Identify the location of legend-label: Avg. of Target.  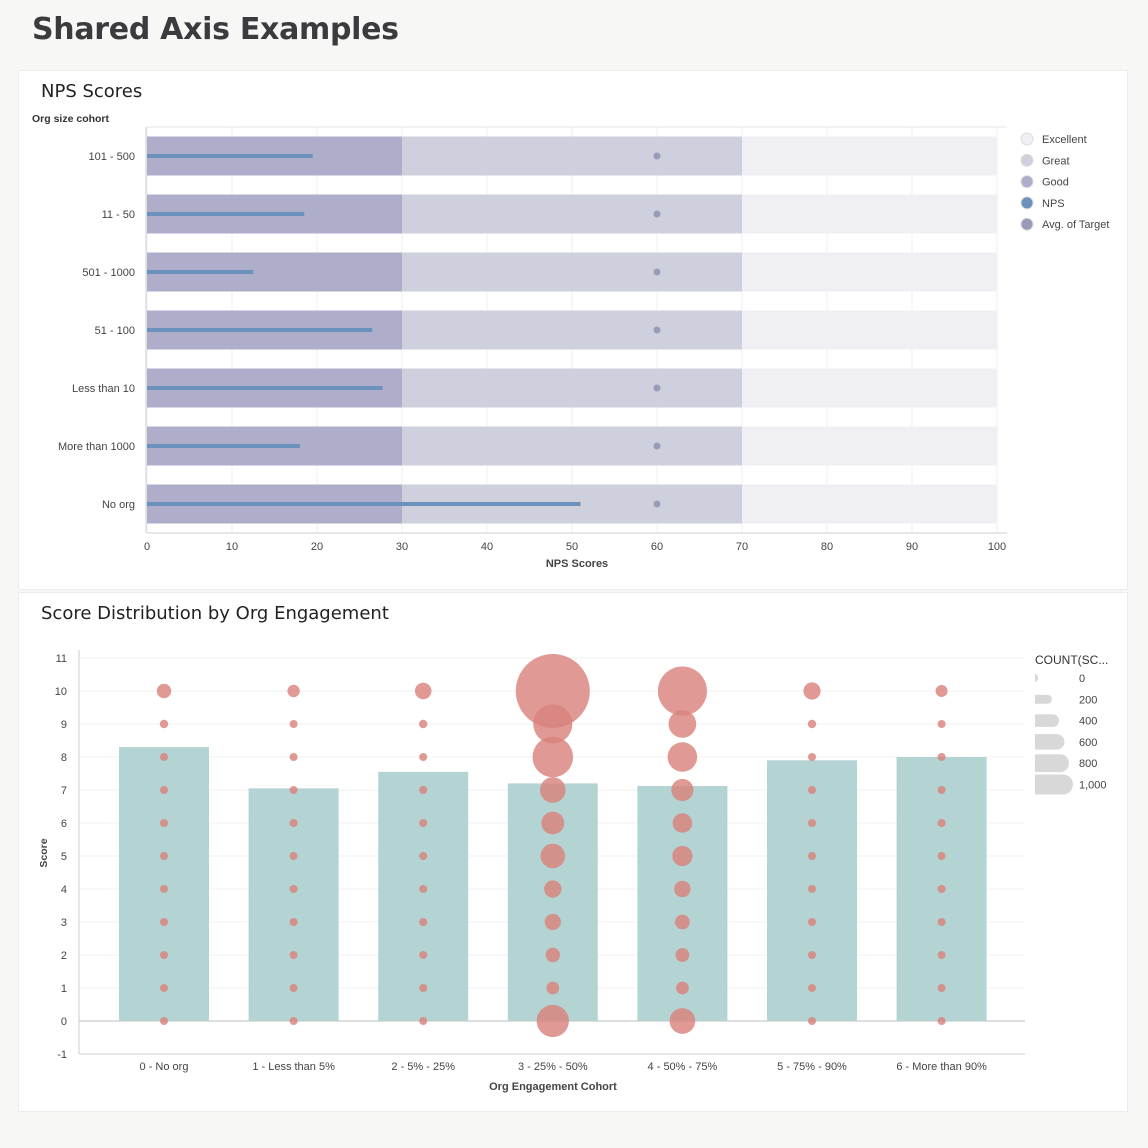
(1075, 225).